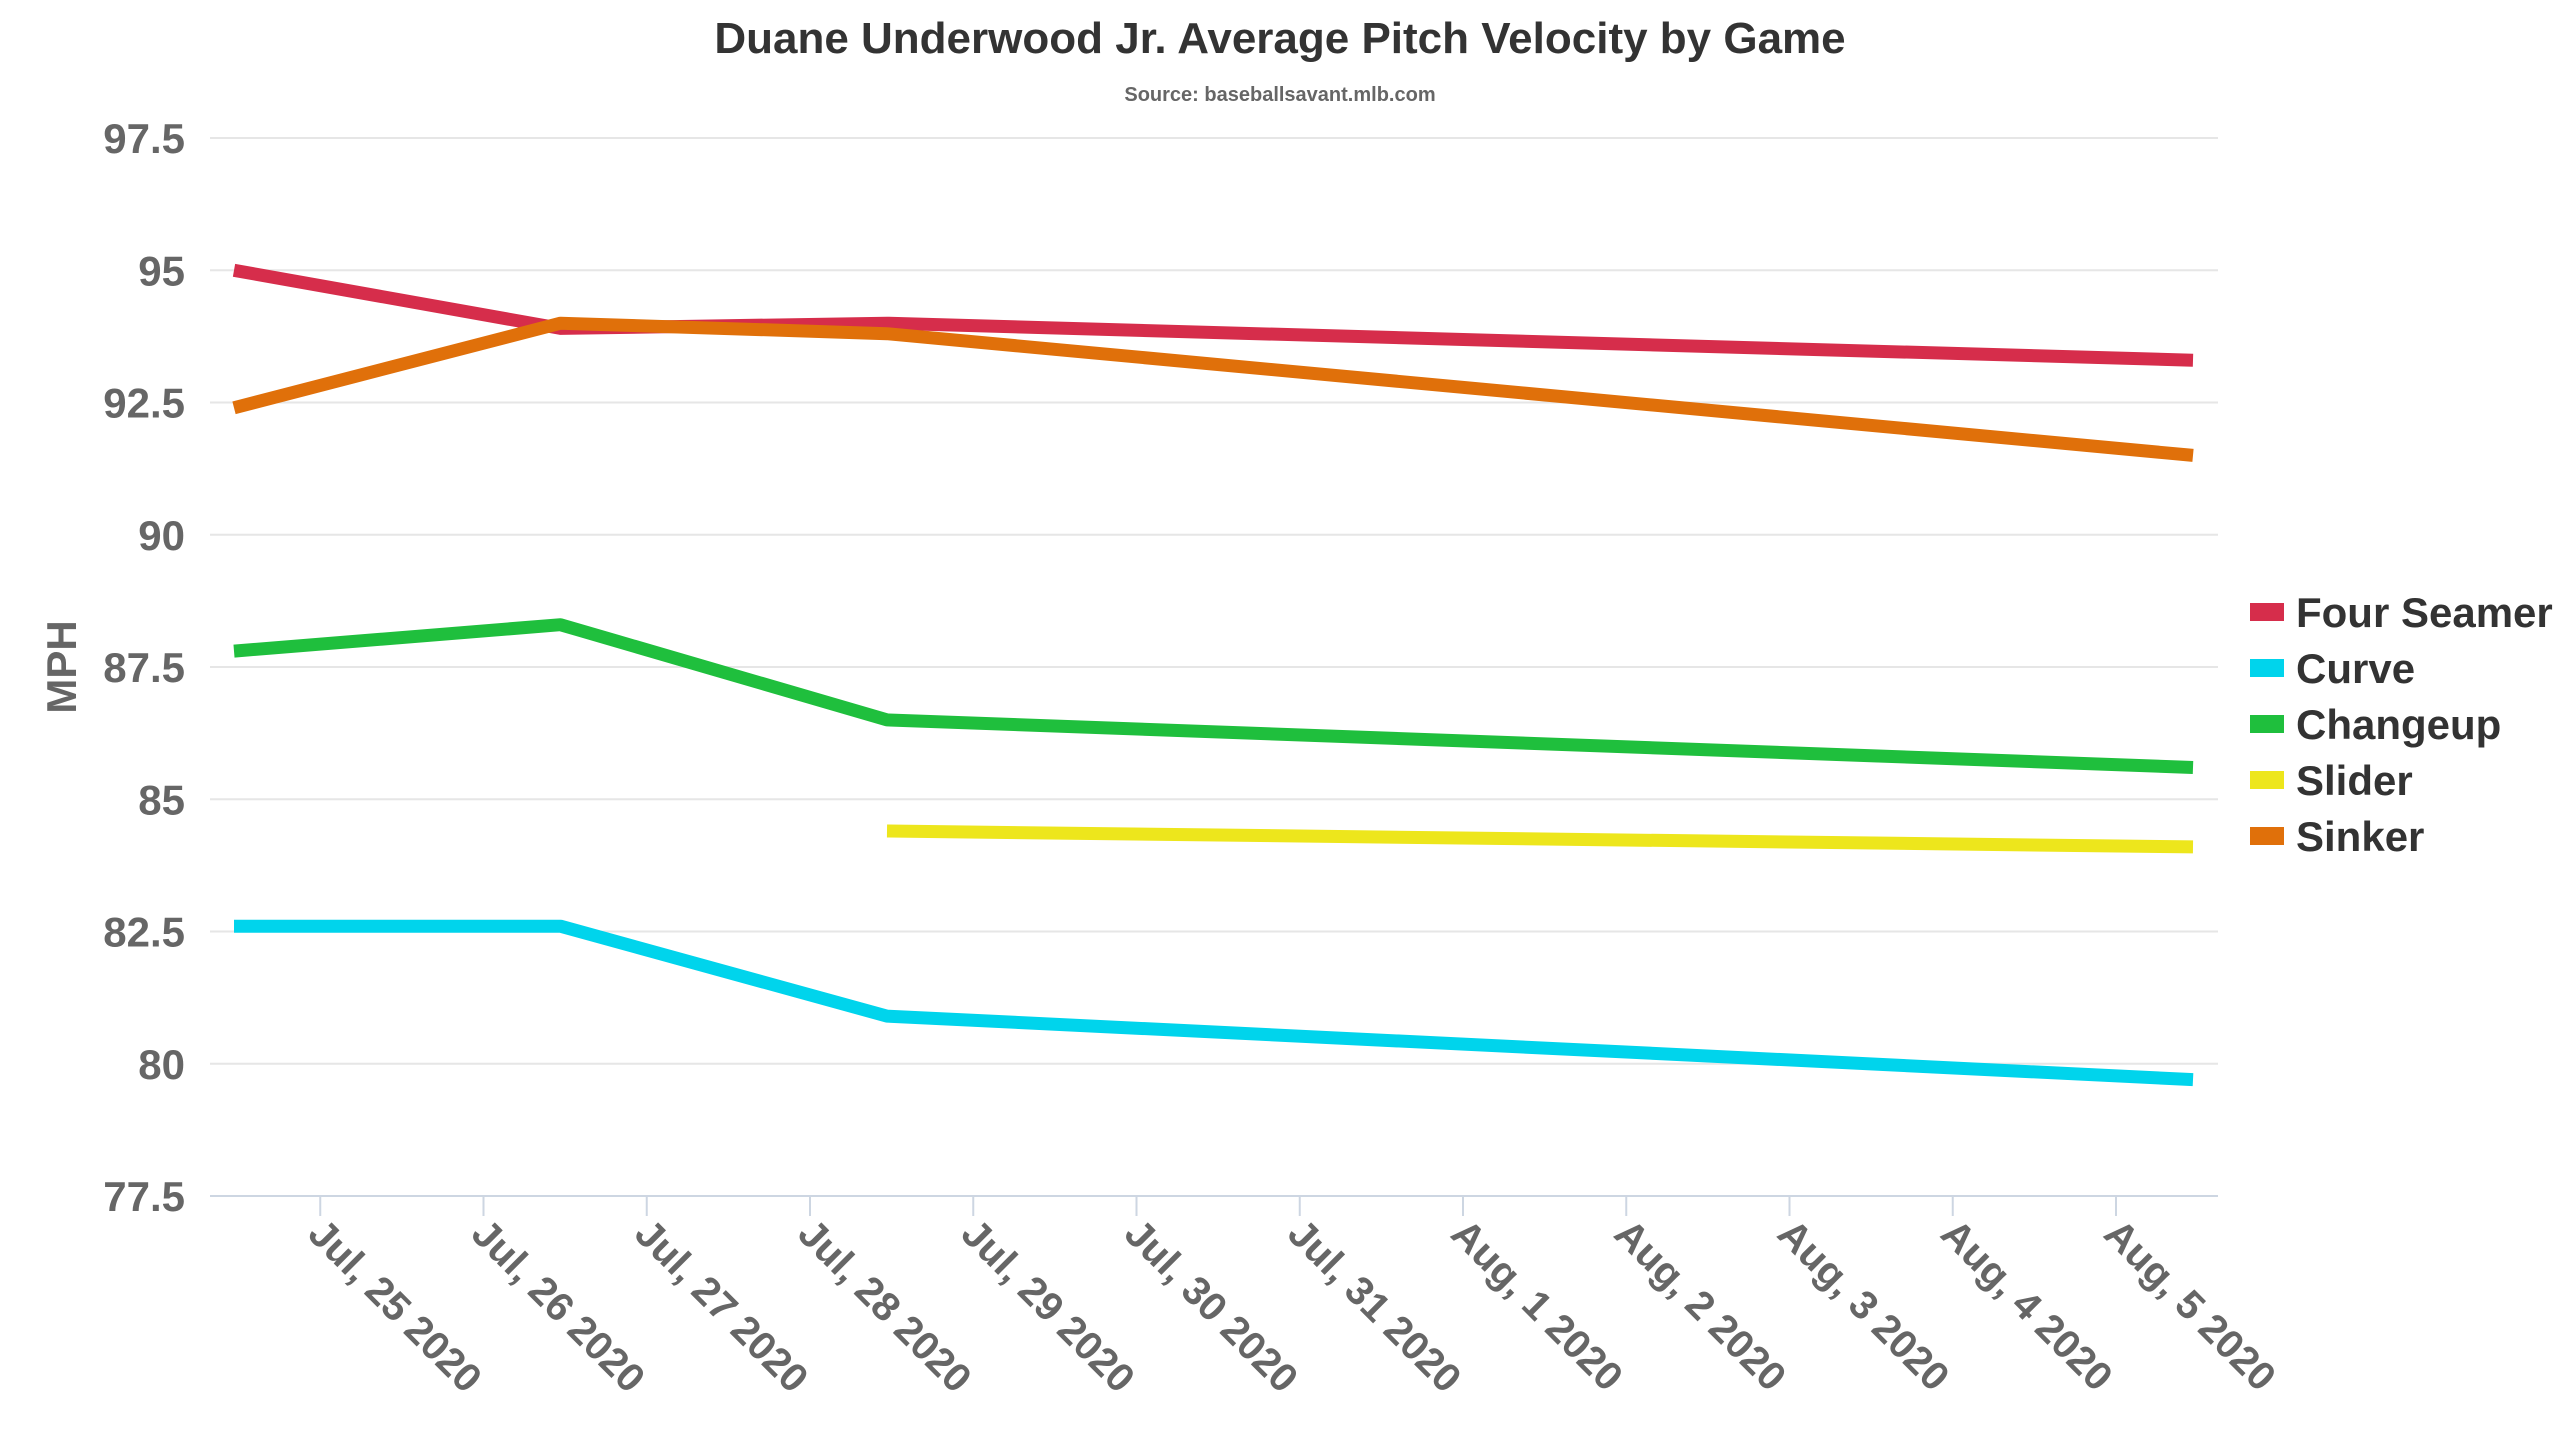 Image resolution: width=2560 pixels, height=1440 pixels. What do you see at coordinates (144, 403) in the screenshot?
I see `y-tick-label: 92.5` at bounding box center [144, 403].